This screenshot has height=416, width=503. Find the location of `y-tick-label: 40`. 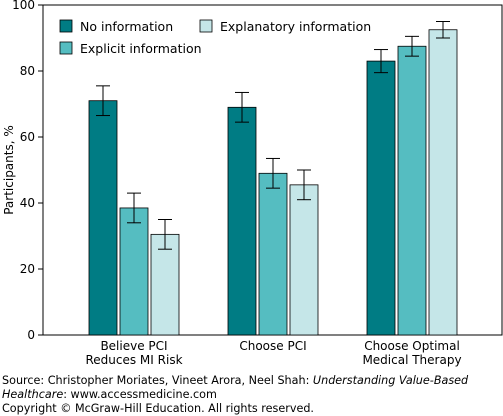

y-tick-label: 40 is located at coordinates (27, 203).